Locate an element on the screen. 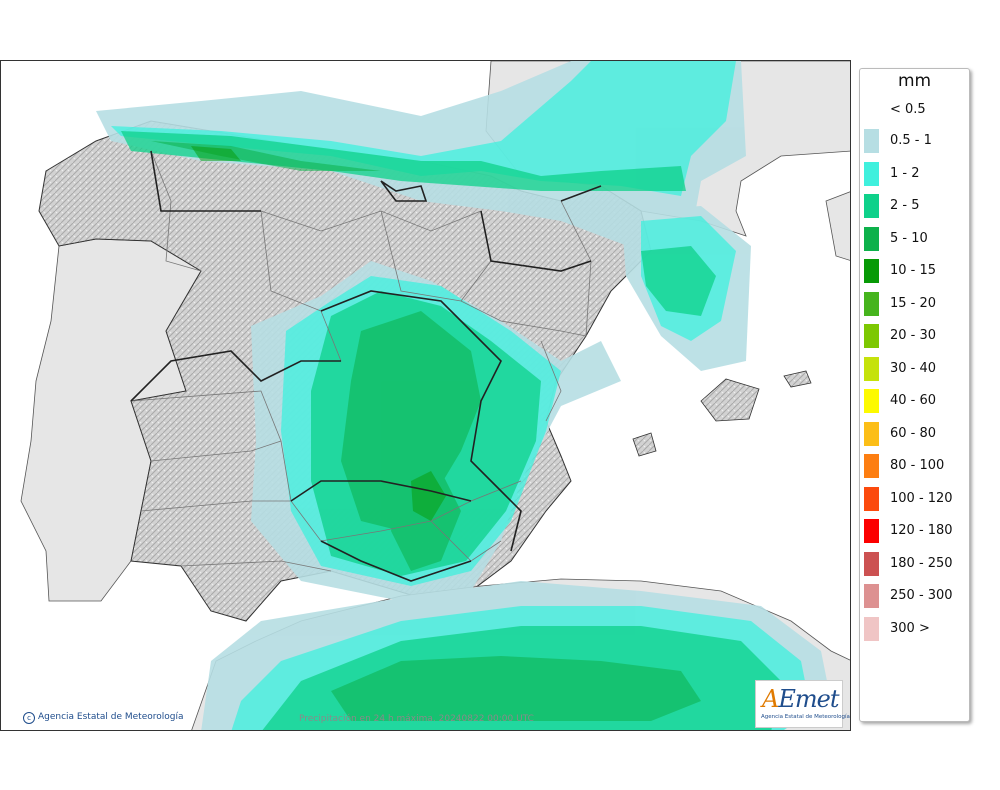 The width and height of the screenshot is (1000, 790). legend-item: 100 - 120 is located at coordinates (915, 501).